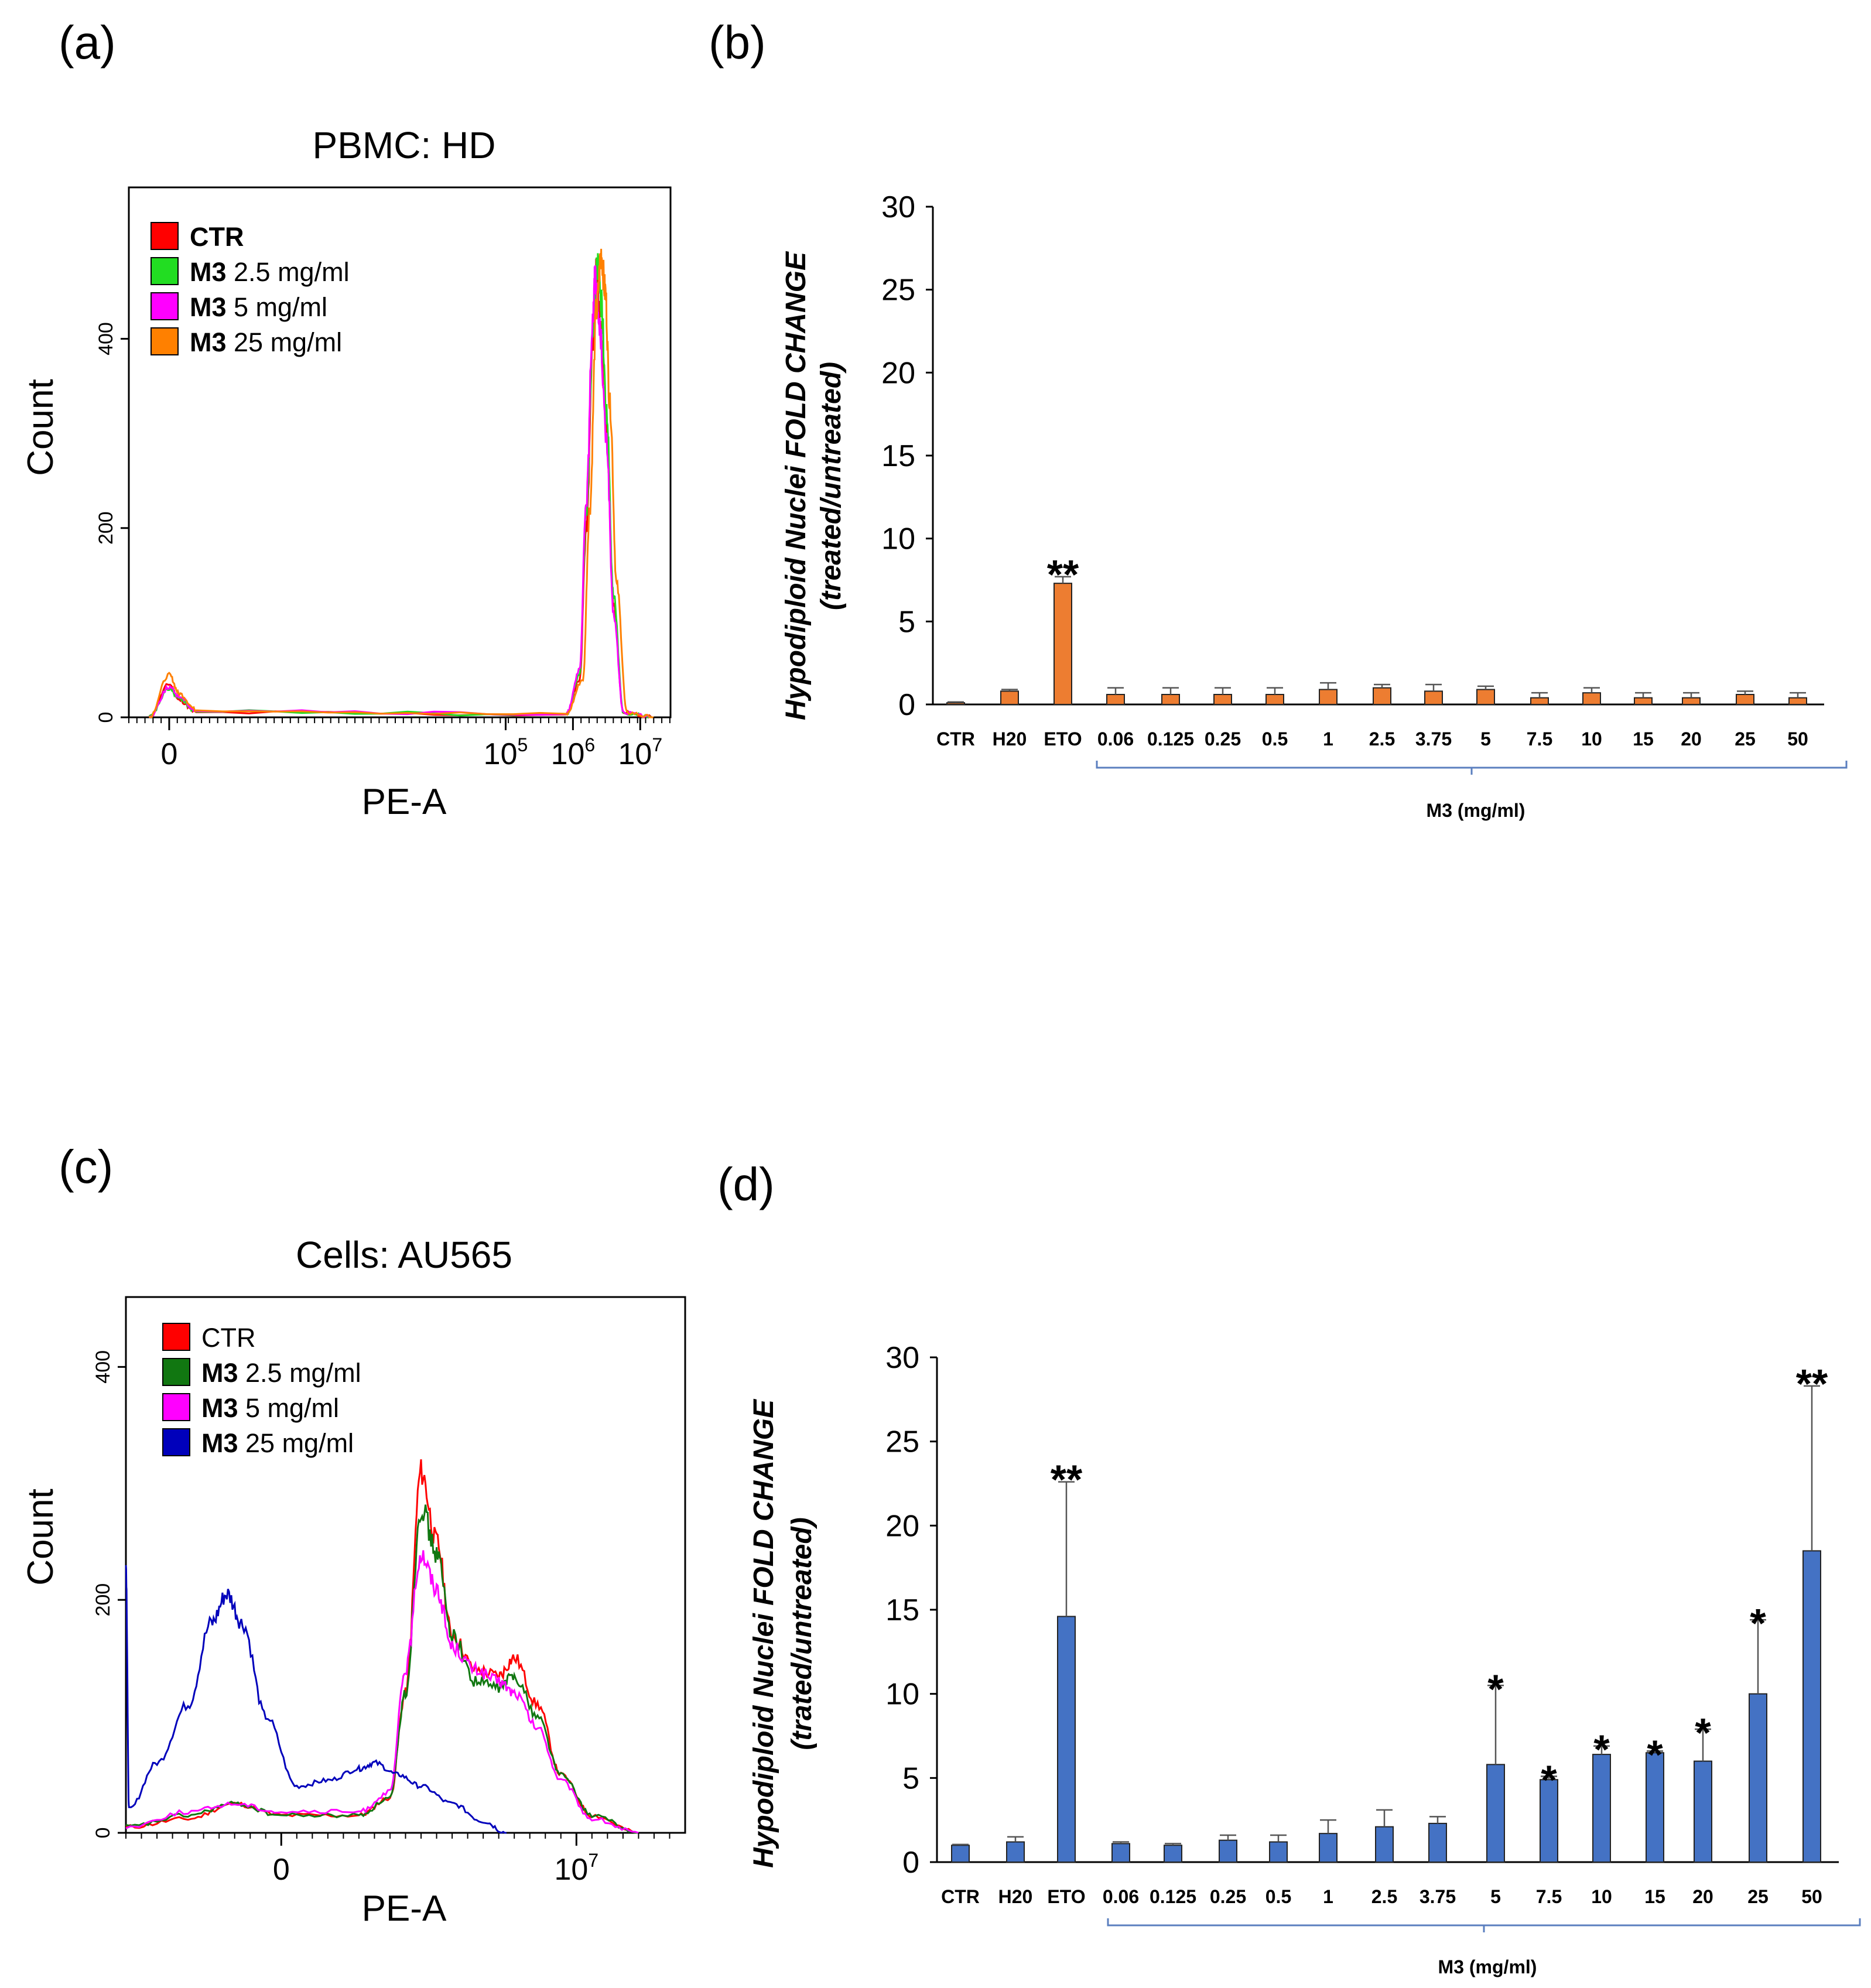 The height and width of the screenshot is (1988, 1871). What do you see at coordinates (40, 1537) in the screenshot?
I see `panel-c-y-axis-title: Count` at bounding box center [40, 1537].